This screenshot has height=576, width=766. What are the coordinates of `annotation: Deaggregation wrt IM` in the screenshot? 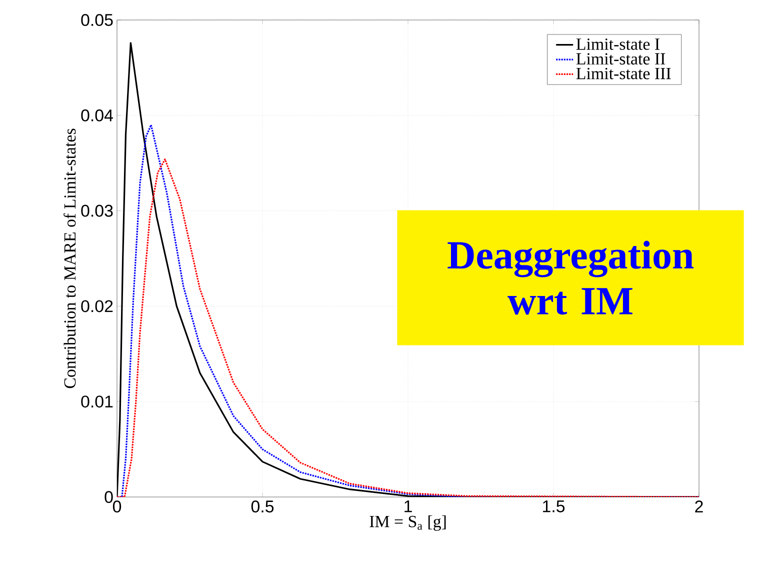 It's located at (571, 277).